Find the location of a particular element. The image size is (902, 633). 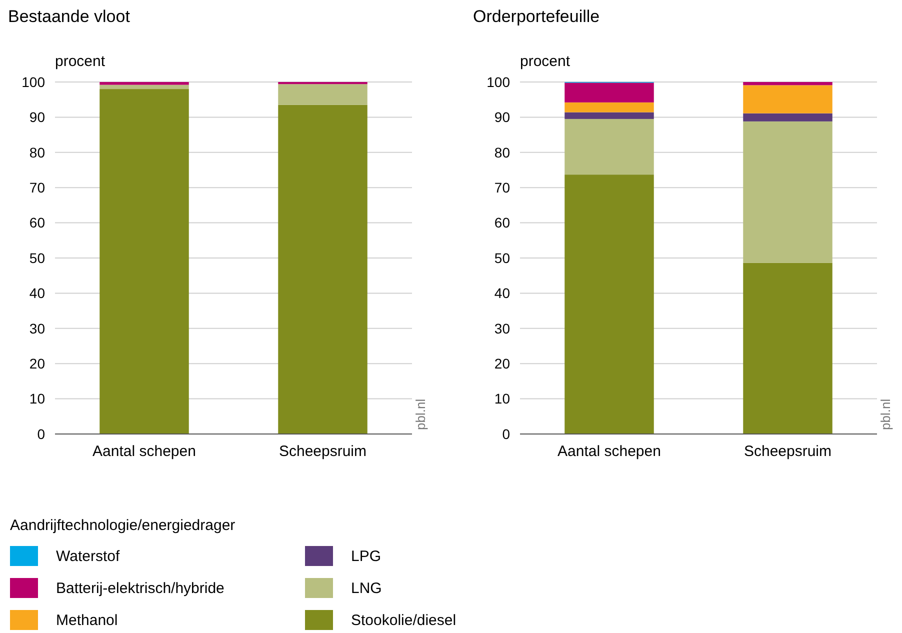

chart-title: Bestaande vloot is located at coordinates (69, 16).